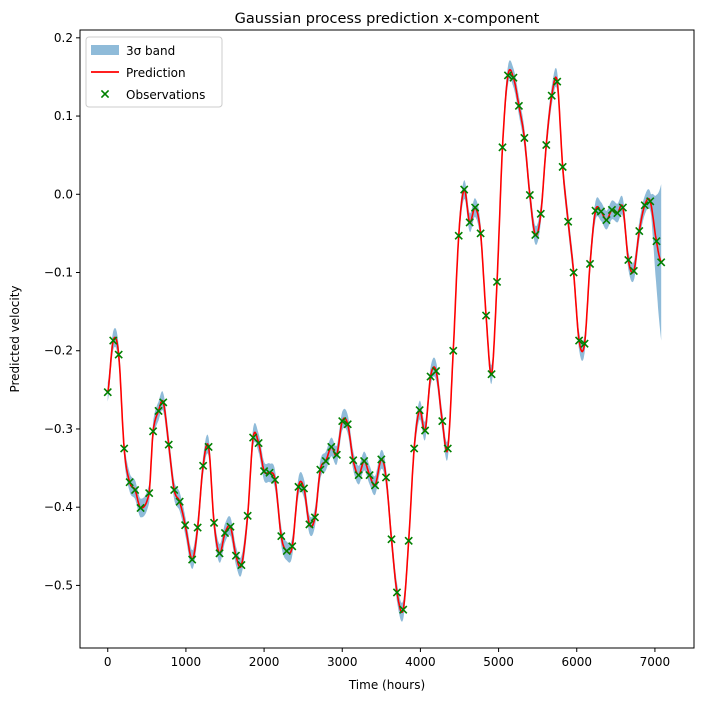 The image size is (702, 701). I want to click on legend-band-label: 3σ band, so click(150, 51).